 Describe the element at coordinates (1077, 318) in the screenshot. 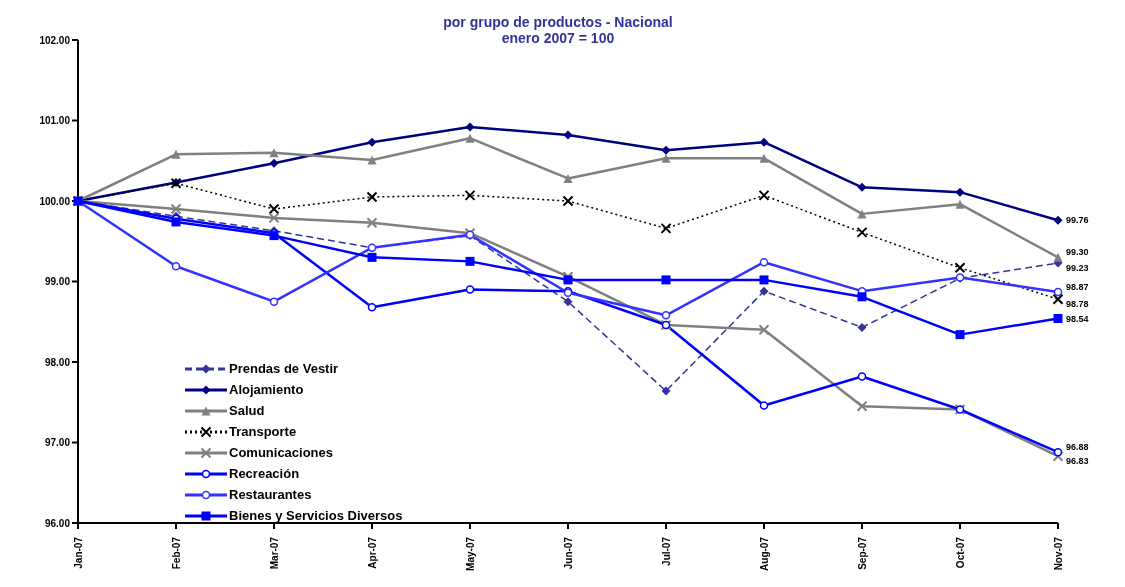

I see `data-label: 98.54` at that location.